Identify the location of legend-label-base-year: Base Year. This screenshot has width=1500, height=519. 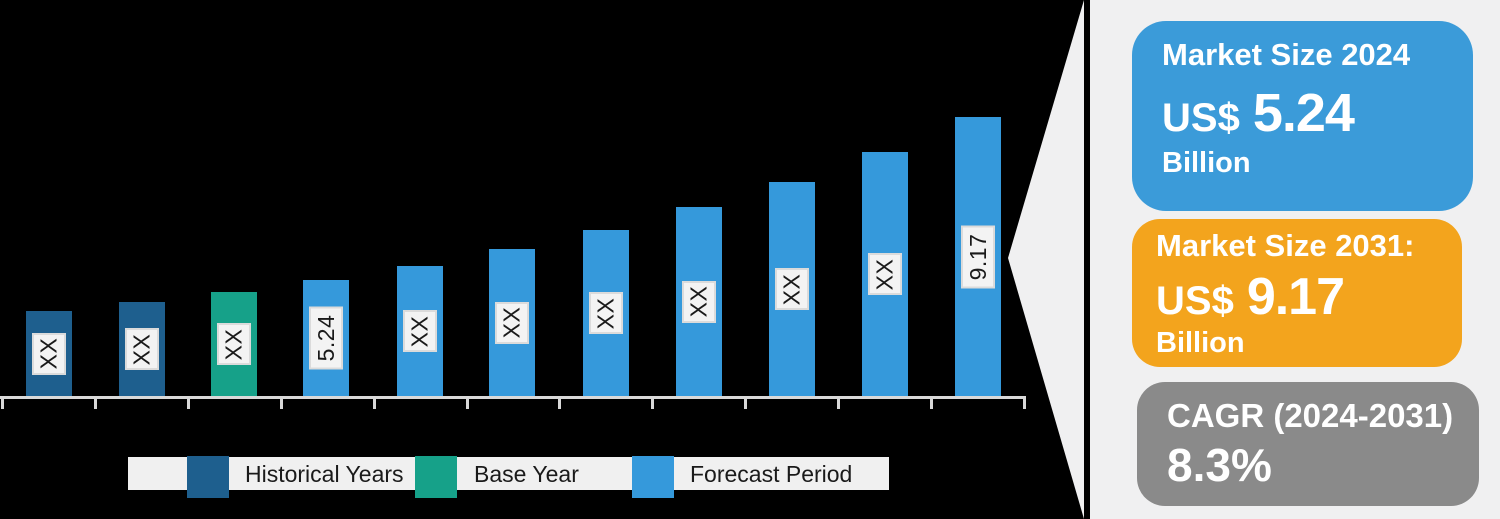
(526, 474).